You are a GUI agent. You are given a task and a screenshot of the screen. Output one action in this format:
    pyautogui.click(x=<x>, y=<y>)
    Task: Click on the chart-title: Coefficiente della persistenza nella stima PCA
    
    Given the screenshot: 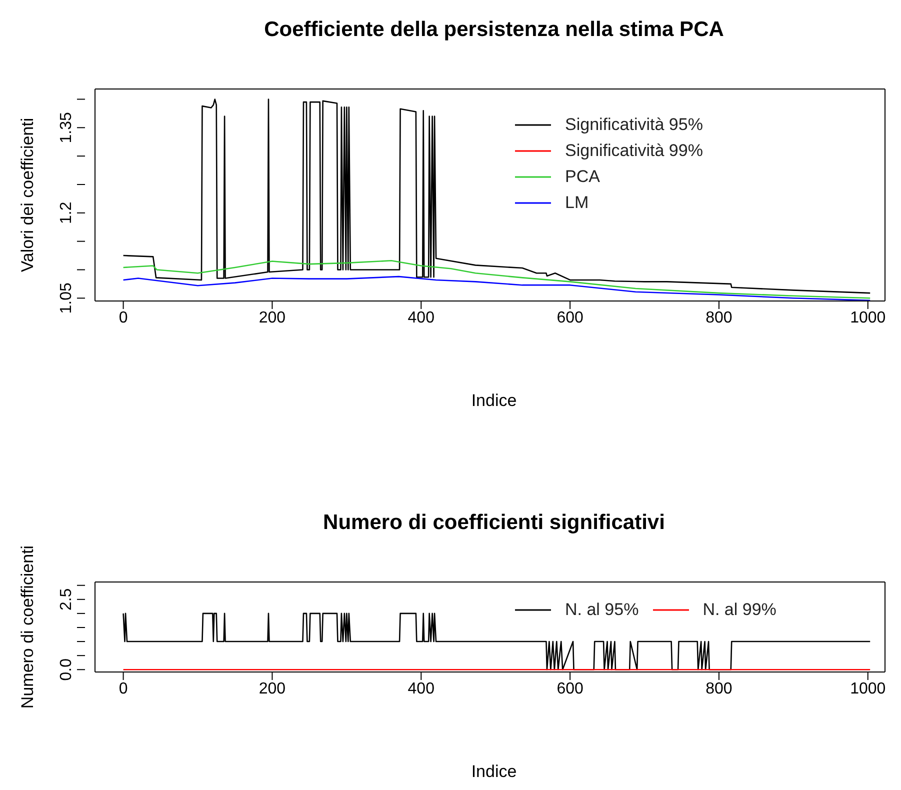 What is the action you would take?
    pyautogui.click(x=494, y=30)
    